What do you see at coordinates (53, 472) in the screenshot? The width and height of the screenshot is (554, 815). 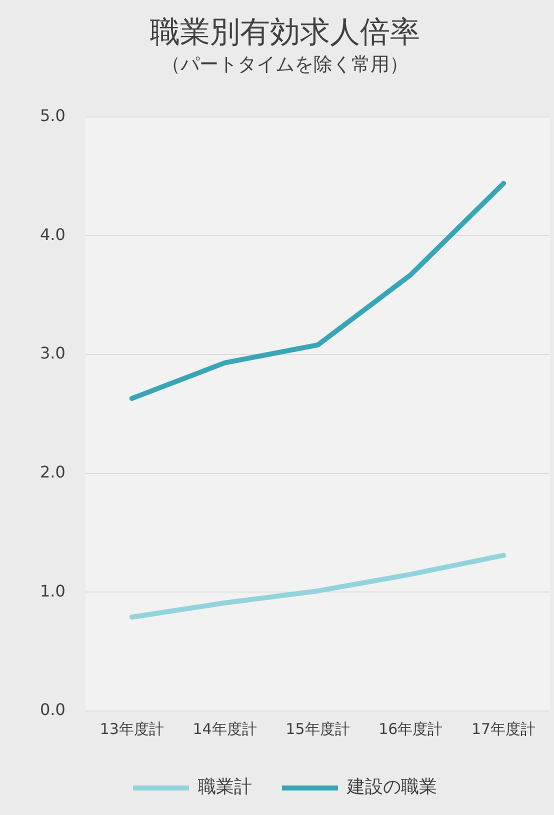 I see `y-tick-label: 2.0` at bounding box center [53, 472].